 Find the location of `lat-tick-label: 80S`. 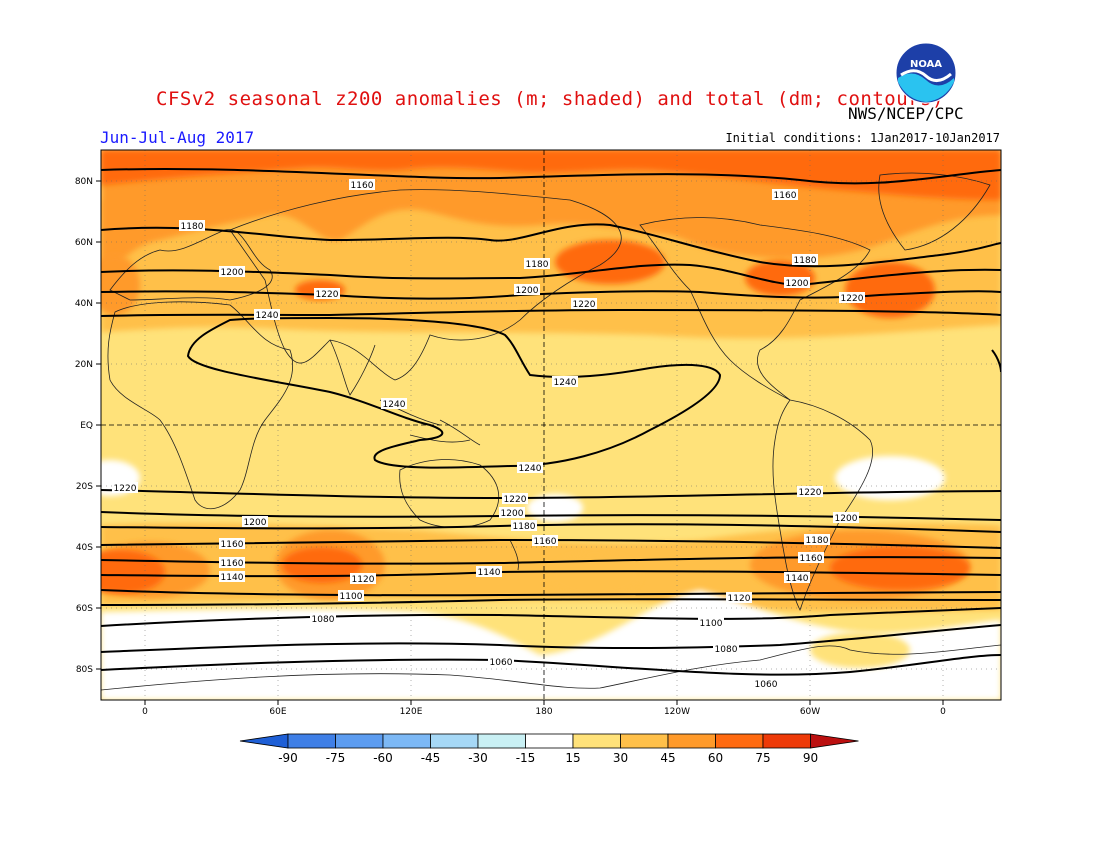

lat-tick-label: 80S is located at coordinates (84, 670).